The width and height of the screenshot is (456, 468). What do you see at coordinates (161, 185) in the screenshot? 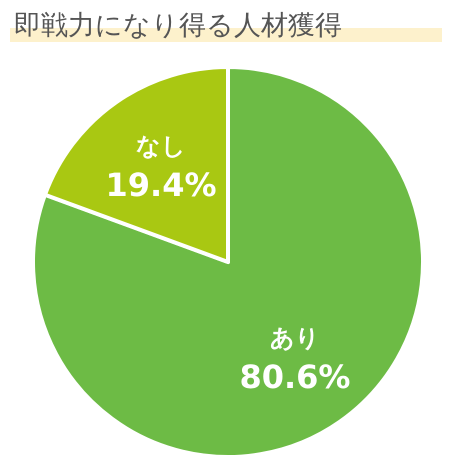
I see `data-label: 19.4%` at bounding box center [161, 185].